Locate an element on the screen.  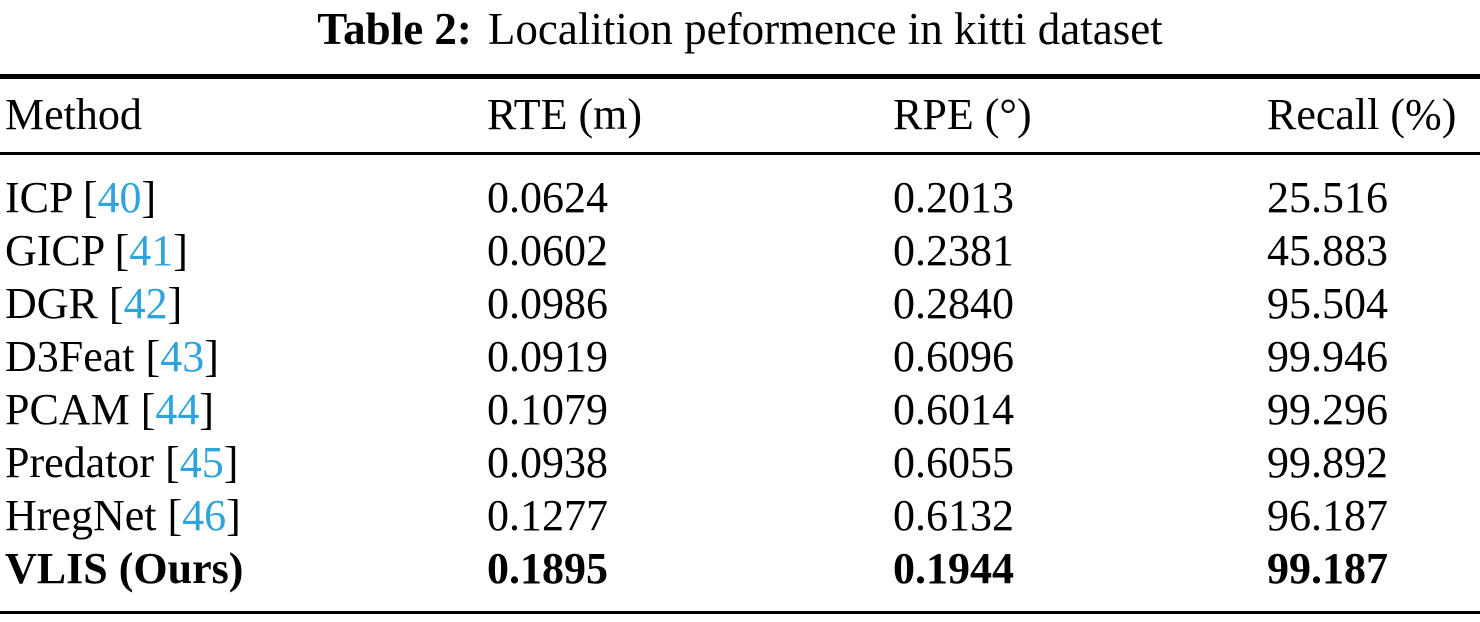
rte-value: 0.0602 is located at coordinates (547, 250).